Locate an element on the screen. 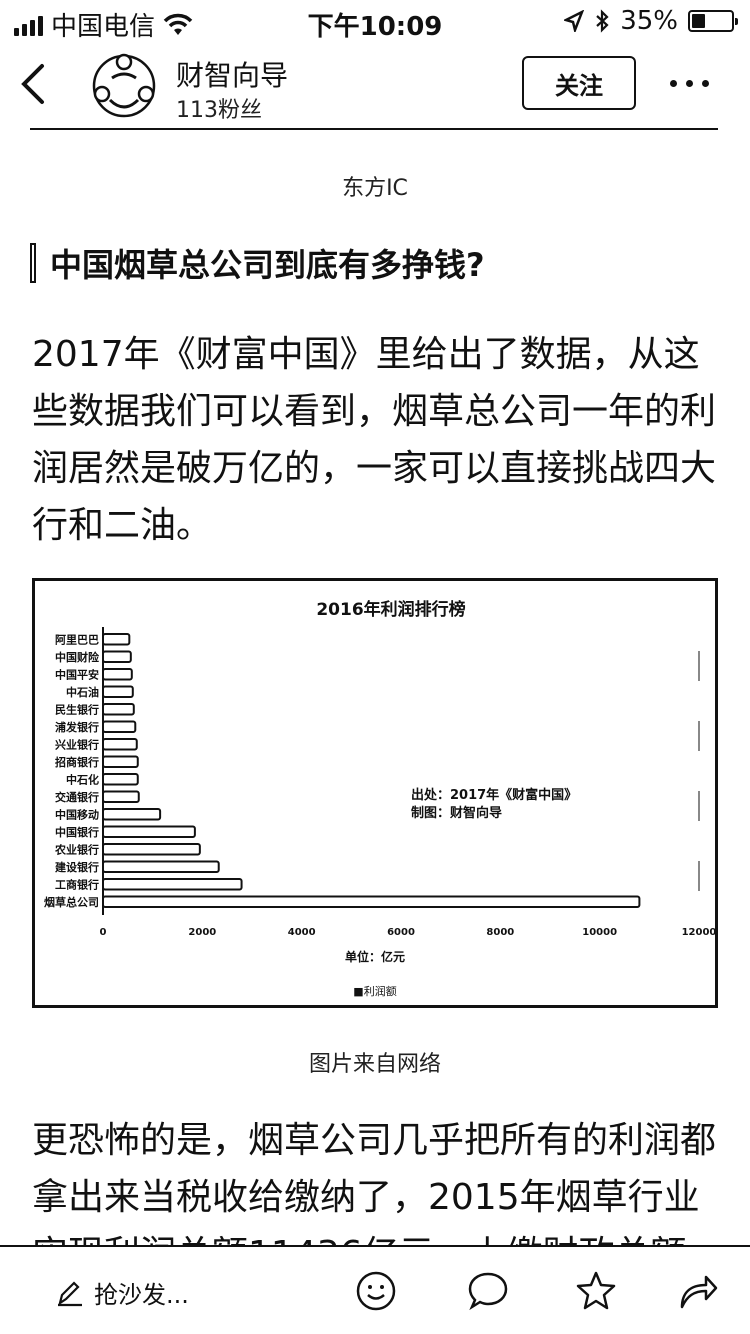 The image size is (750, 1334). chart-x-tick-label: 10000 is located at coordinates (599, 932).